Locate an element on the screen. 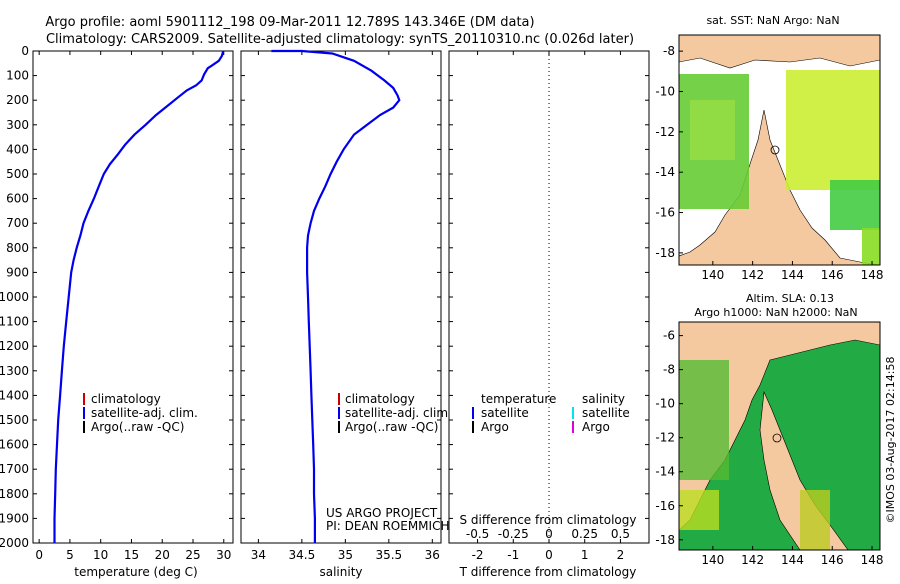 The height and width of the screenshot is (584, 900). temperature-x-tick-label: 10 is located at coordinates (100, 555).